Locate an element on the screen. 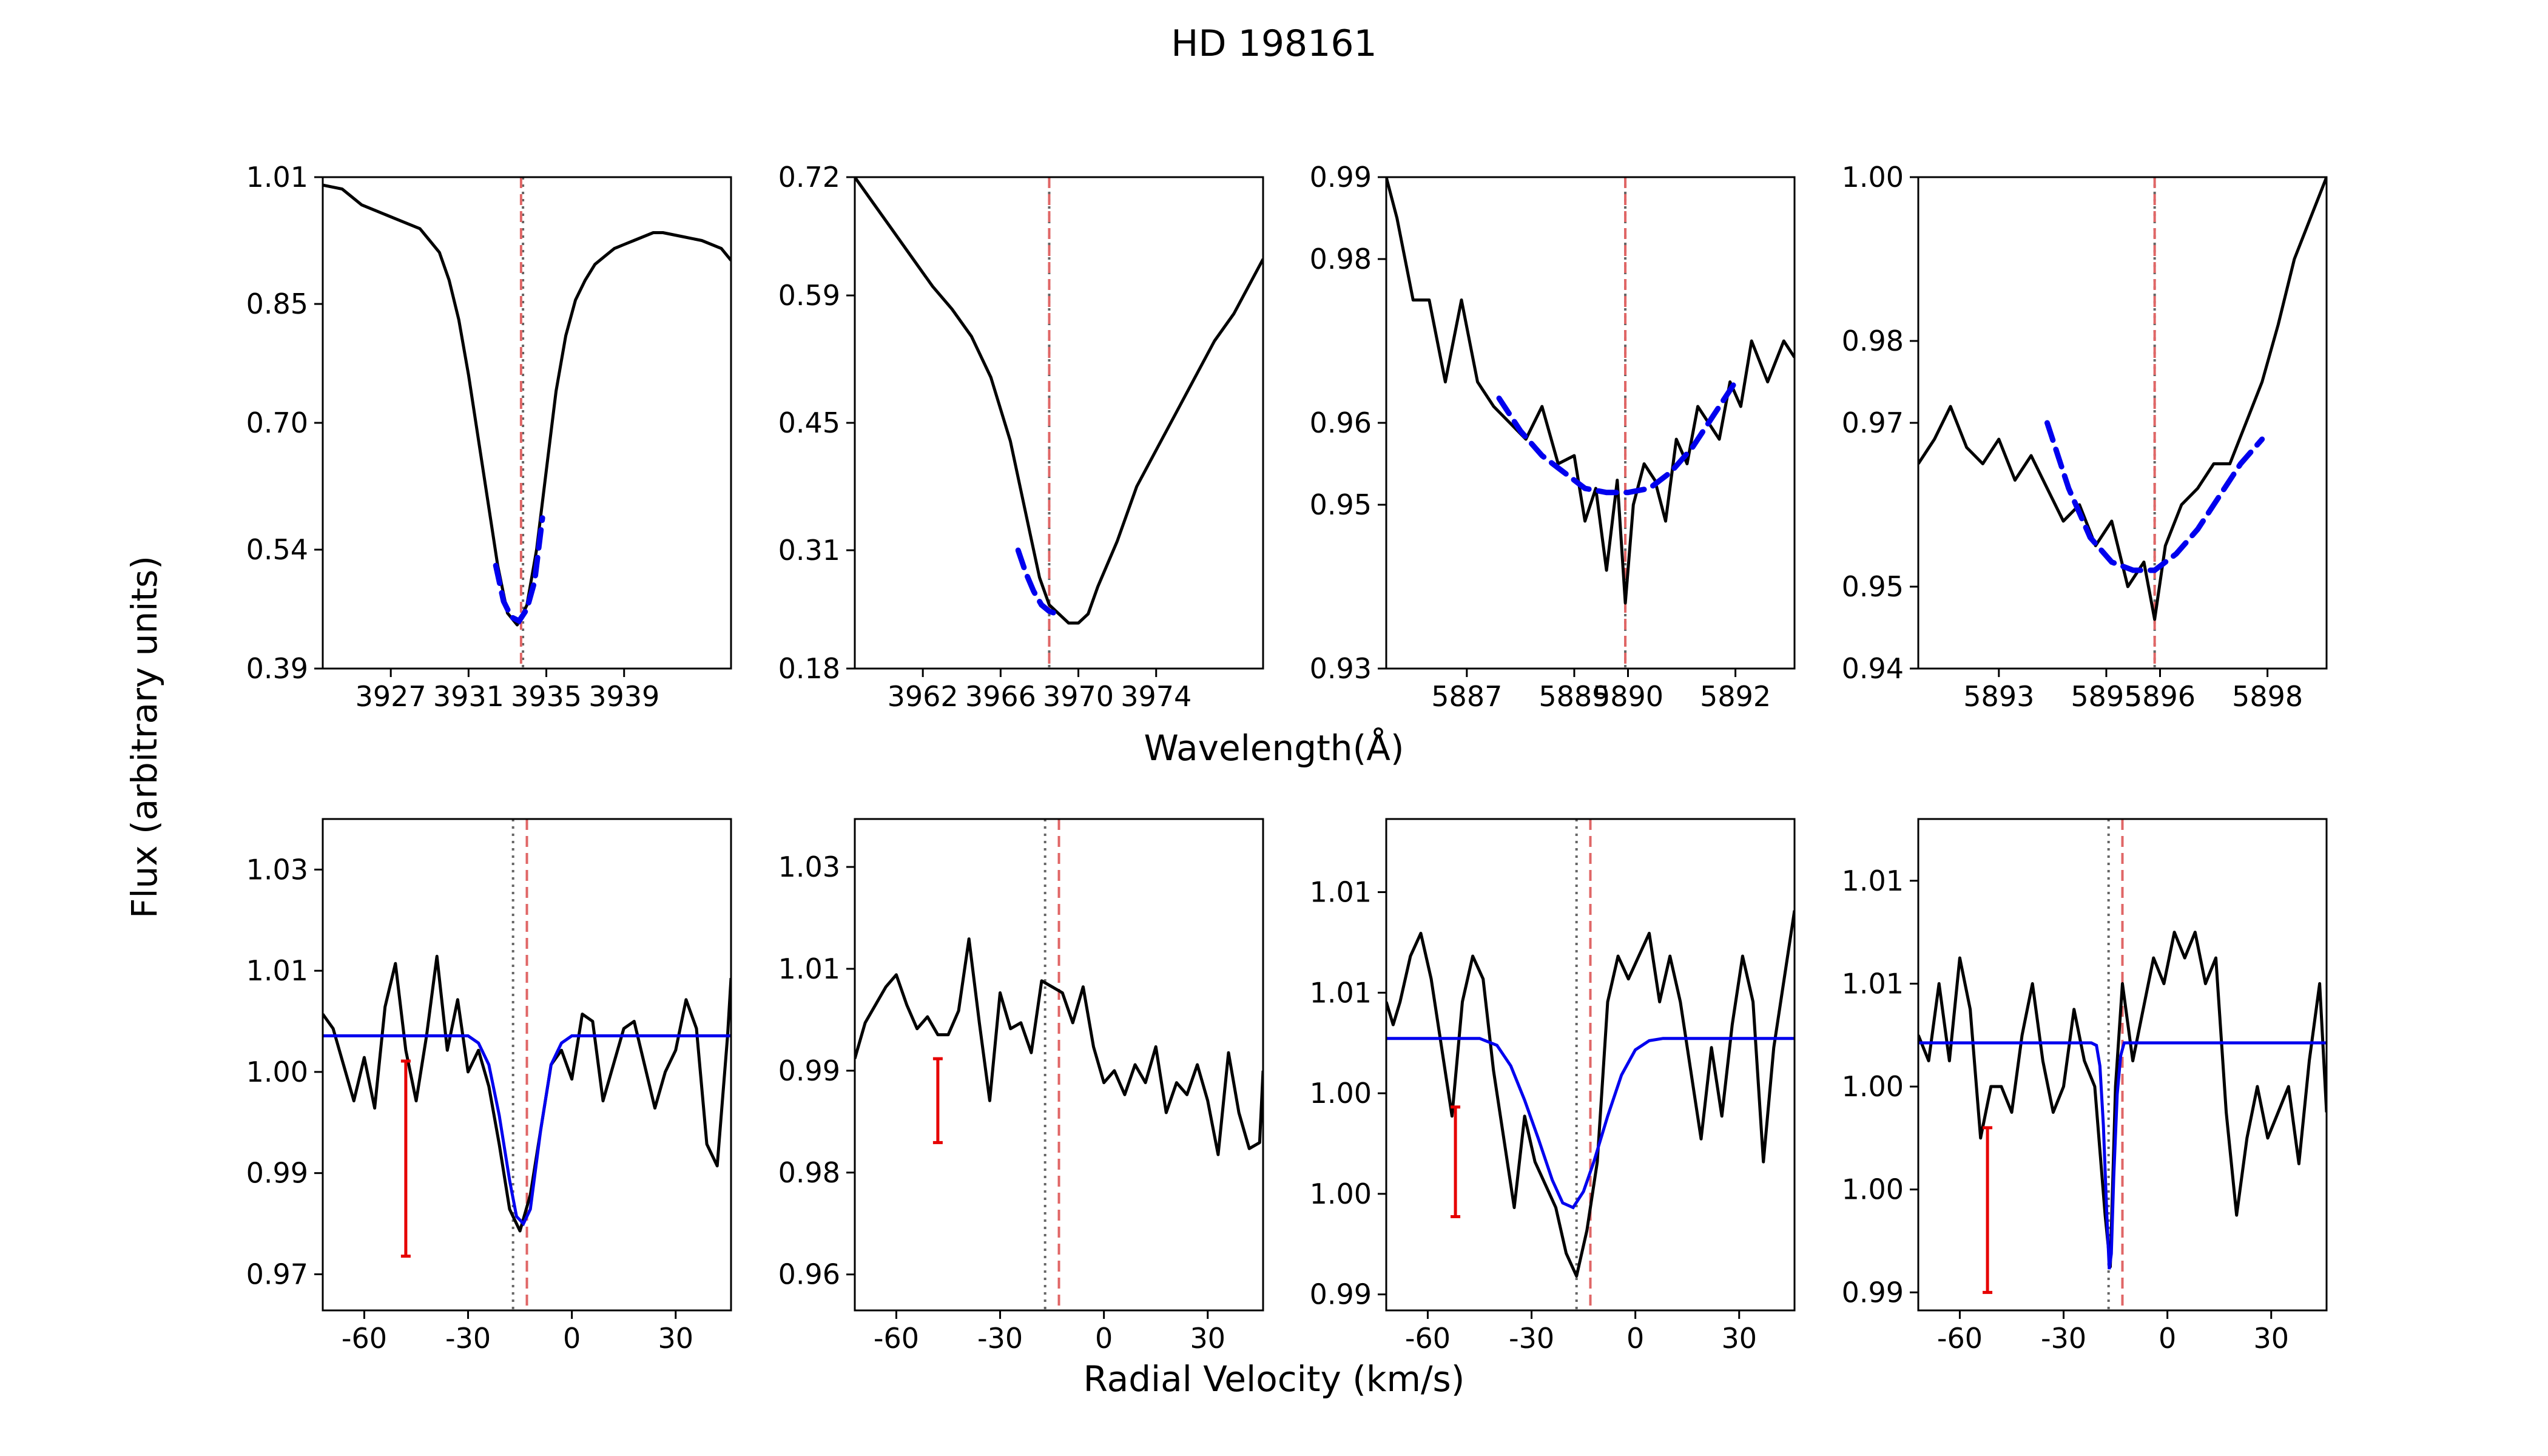 This screenshot has width=2548, height=1456. y-tick-label: 0.72 is located at coordinates (809, 177).